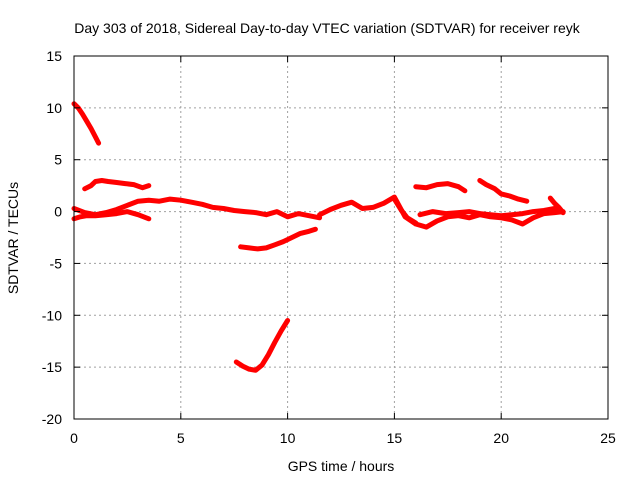 The image size is (640, 480). I want to click on x-axis-label: GPS time / hours, so click(341, 466).